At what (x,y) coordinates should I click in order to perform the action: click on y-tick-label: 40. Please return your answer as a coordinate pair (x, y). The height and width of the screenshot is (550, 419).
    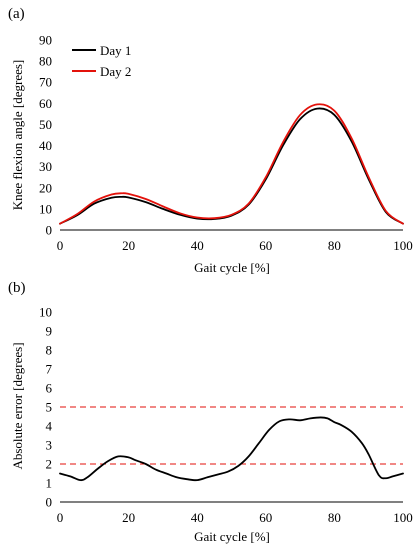
    Looking at the image, I should click on (45, 145).